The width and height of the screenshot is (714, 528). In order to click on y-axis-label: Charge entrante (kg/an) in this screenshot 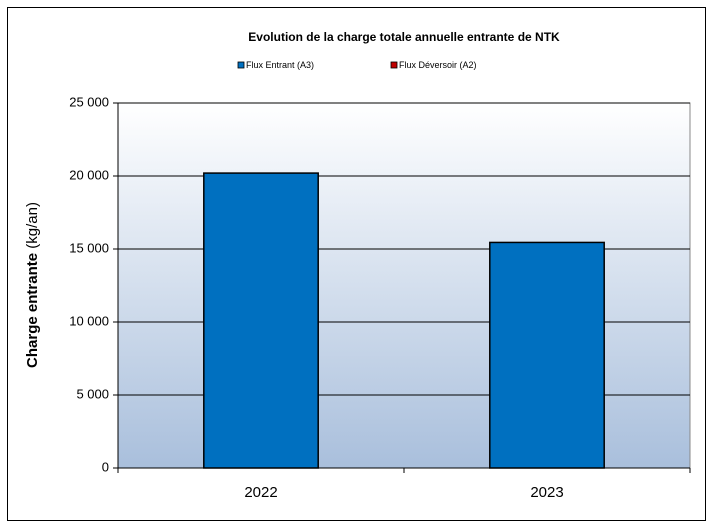, I will do `click(32, 285)`.